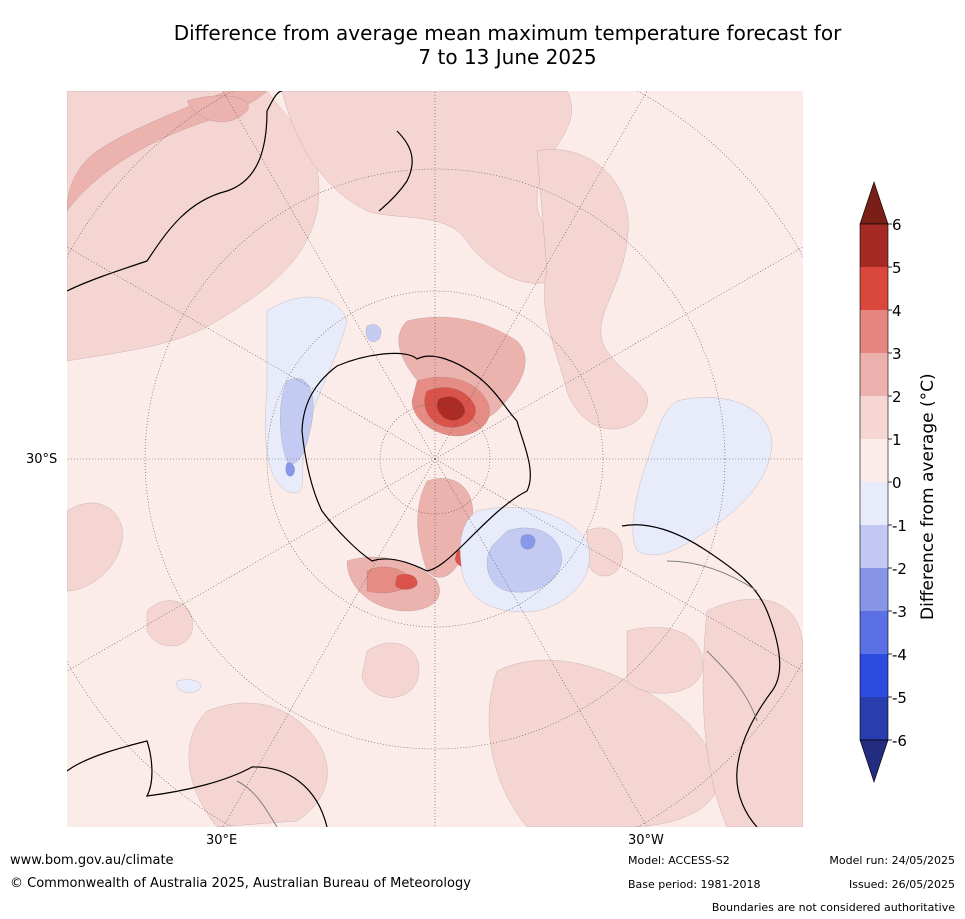  Describe the element at coordinates (451, 408) in the screenshot. I see `anomaly-plus-5-regions` at that location.